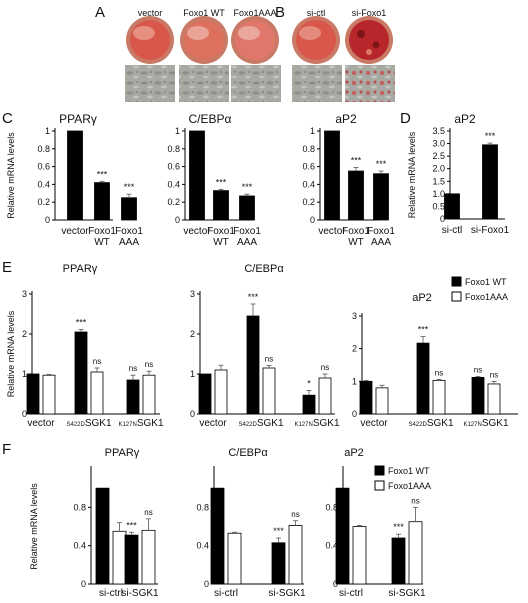 This screenshot has height=603, width=528. Describe the element at coordinates (369, 40) in the screenshot. I see `dish-si-foxo1` at that location.